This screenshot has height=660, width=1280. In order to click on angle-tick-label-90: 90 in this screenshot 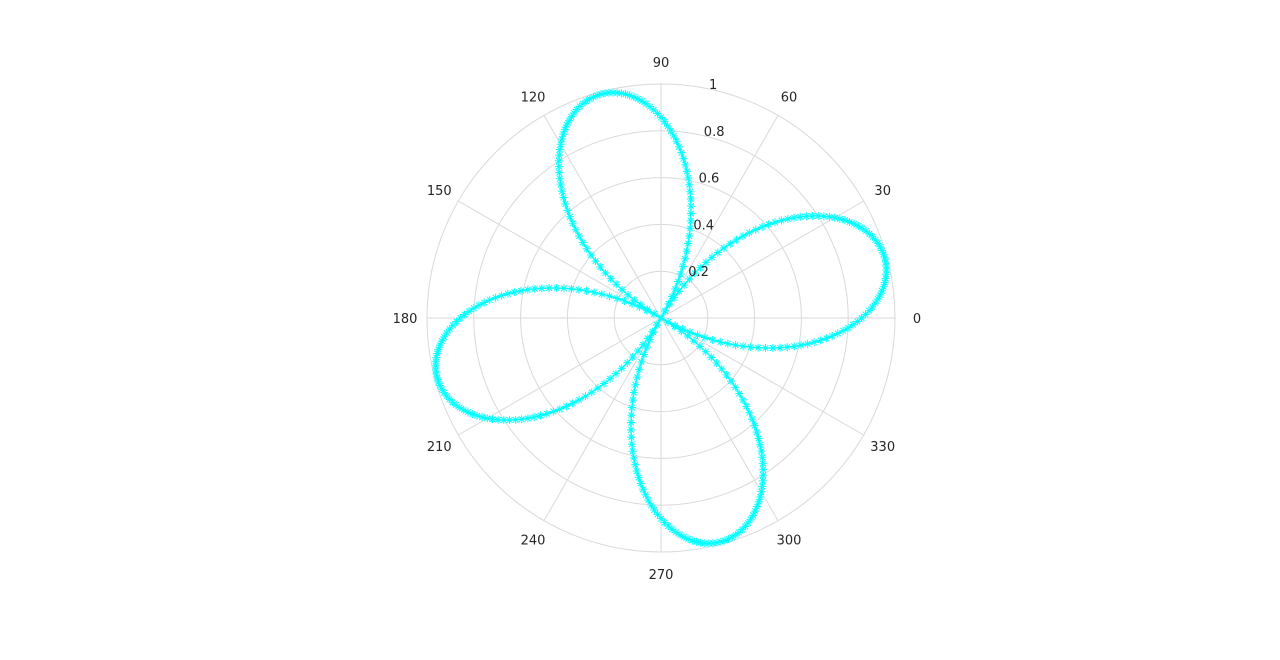, I will do `click(661, 63)`.